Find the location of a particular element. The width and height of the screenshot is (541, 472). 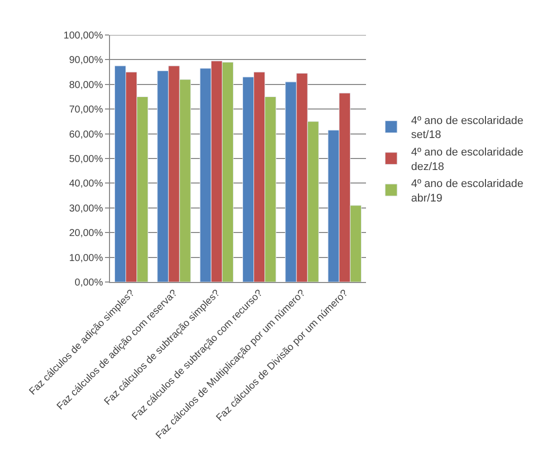

y-tick-label: 90,00% is located at coordinates (86, 60).